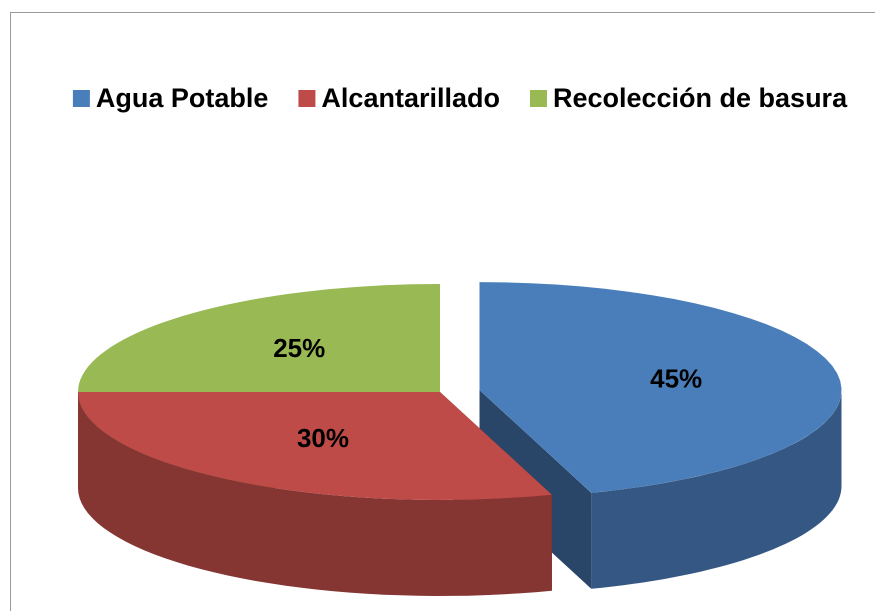 The height and width of the screenshot is (611, 875). What do you see at coordinates (716, 489) in the screenshot?
I see `slice-side` at bounding box center [716, 489].